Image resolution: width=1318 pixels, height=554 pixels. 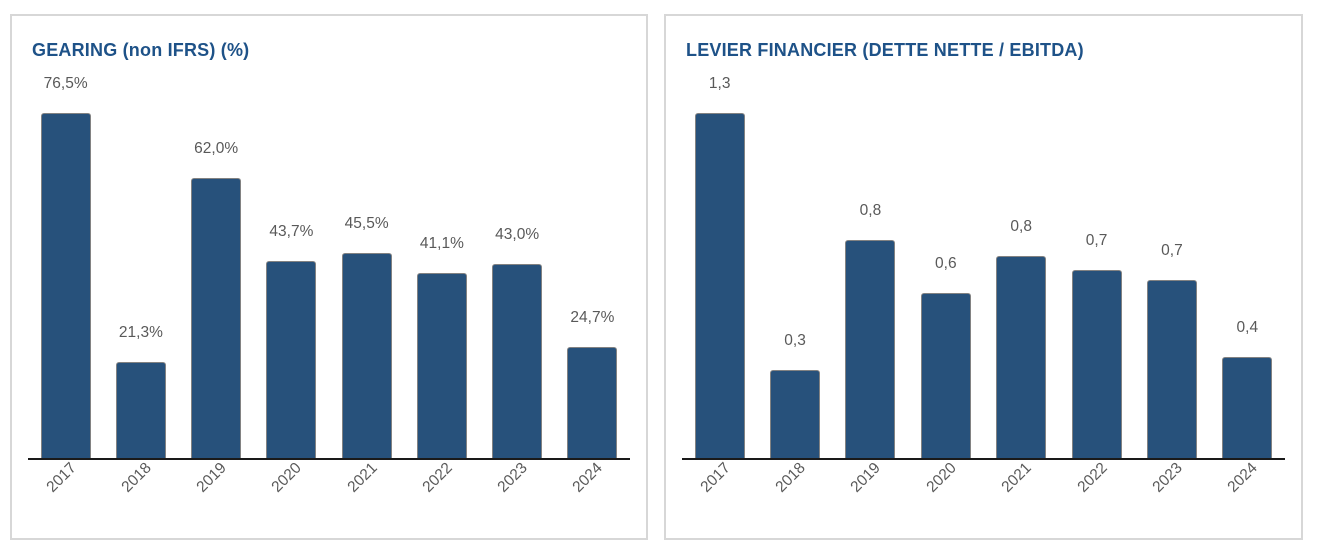 What do you see at coordinates (517, 234) in the screenshot?
I see `bar-value-label-2023: 43,0%` at bounding box center [517, 234].